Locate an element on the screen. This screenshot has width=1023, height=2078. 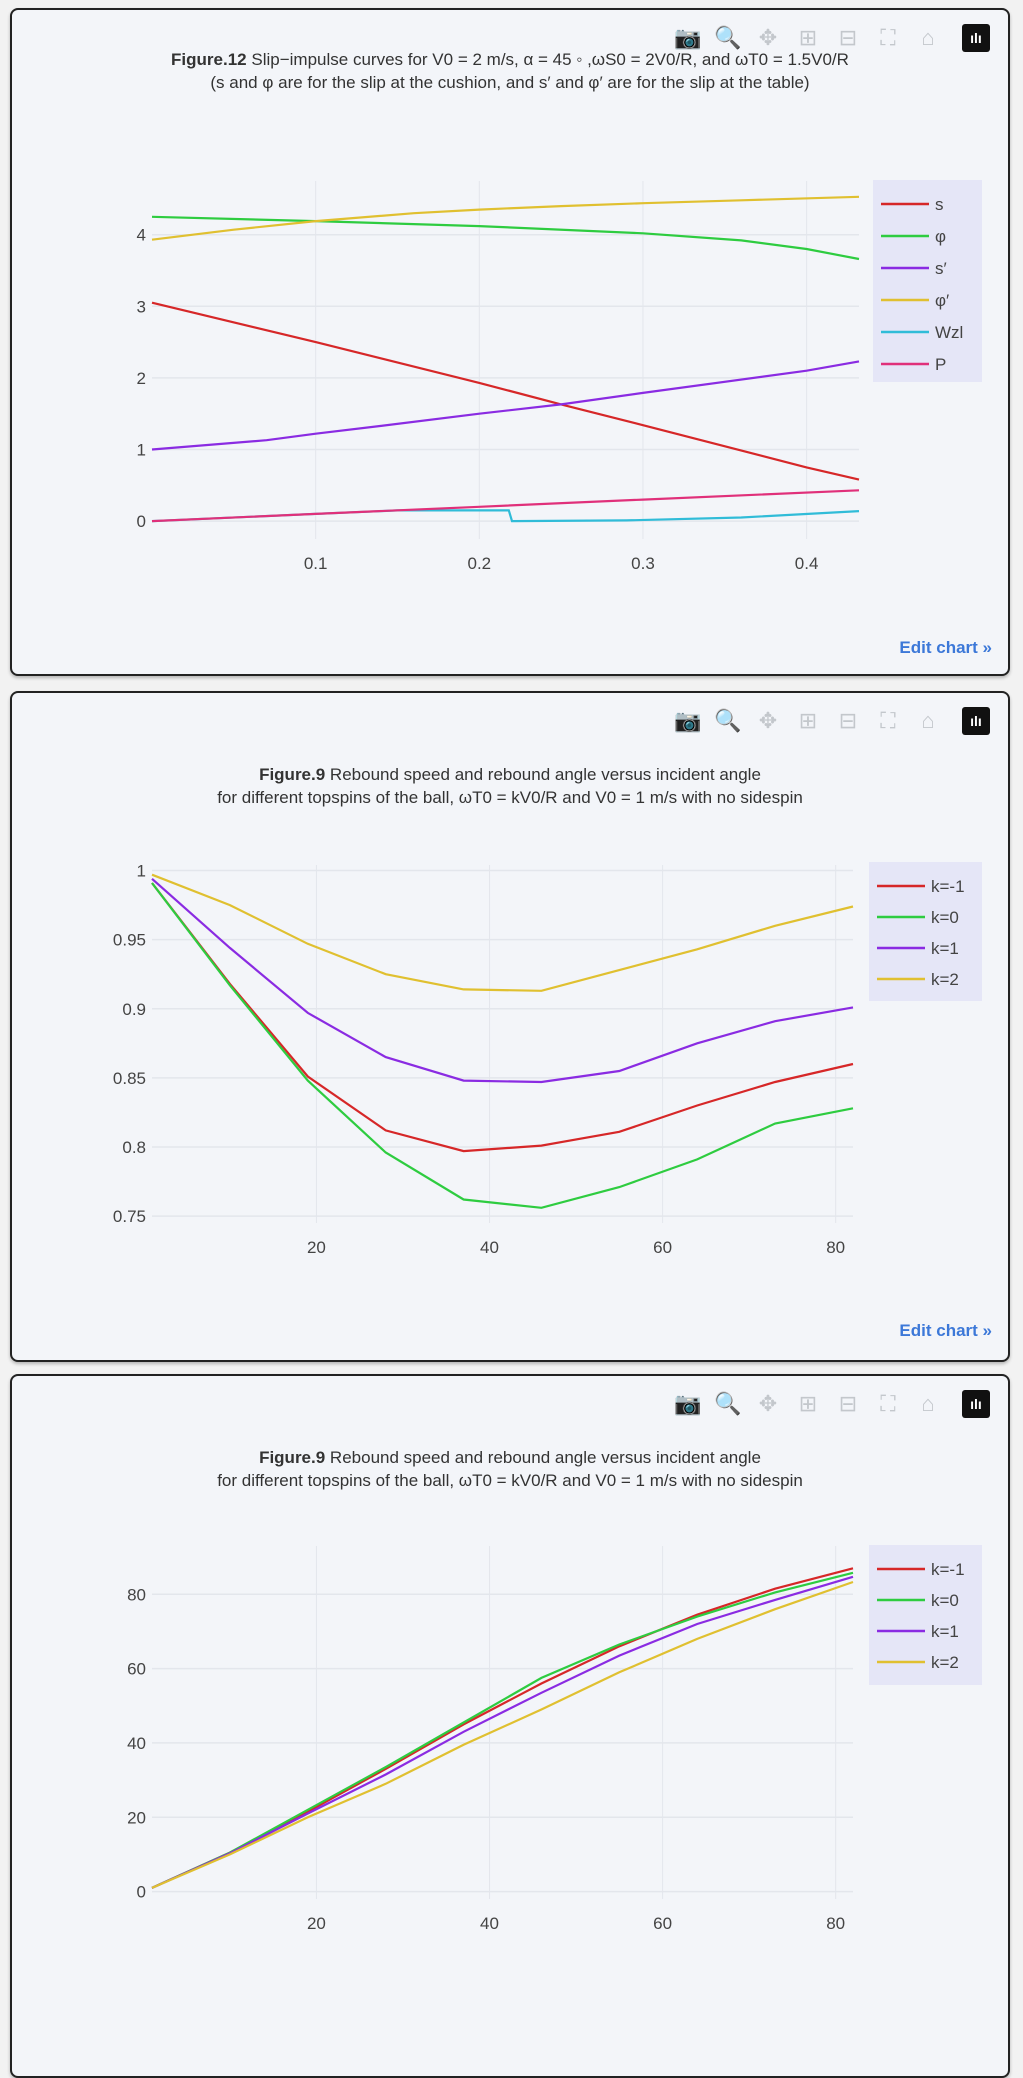
x-tick-label: 0.2 is located at coordinates (479, 563).